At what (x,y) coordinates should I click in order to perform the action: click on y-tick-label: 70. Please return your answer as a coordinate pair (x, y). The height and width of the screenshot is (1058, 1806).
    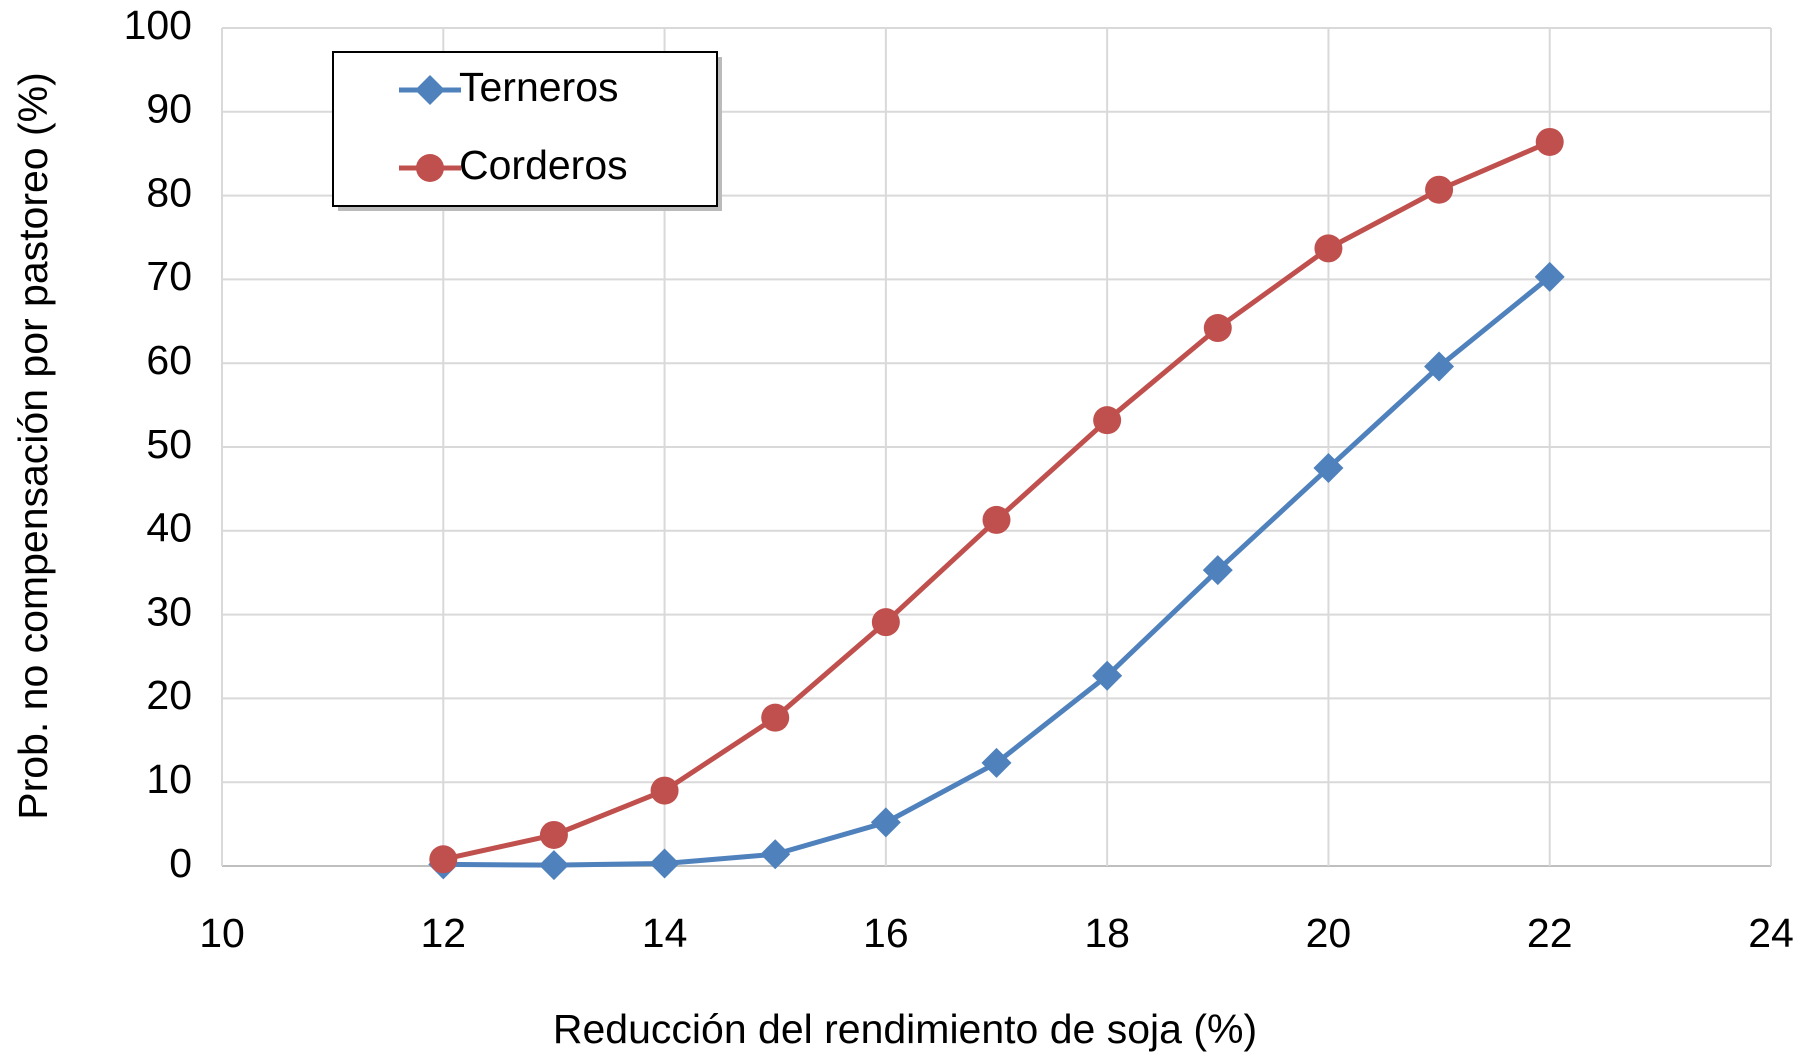
    Looking at the image, I should click on (169, 276).